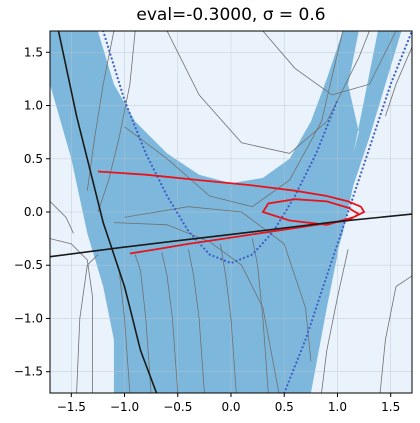 The height and width of the screenshot is (423, 420). I want to click on chart-title: eval=-0.3000, σ = 0.6, so click(231, 15).